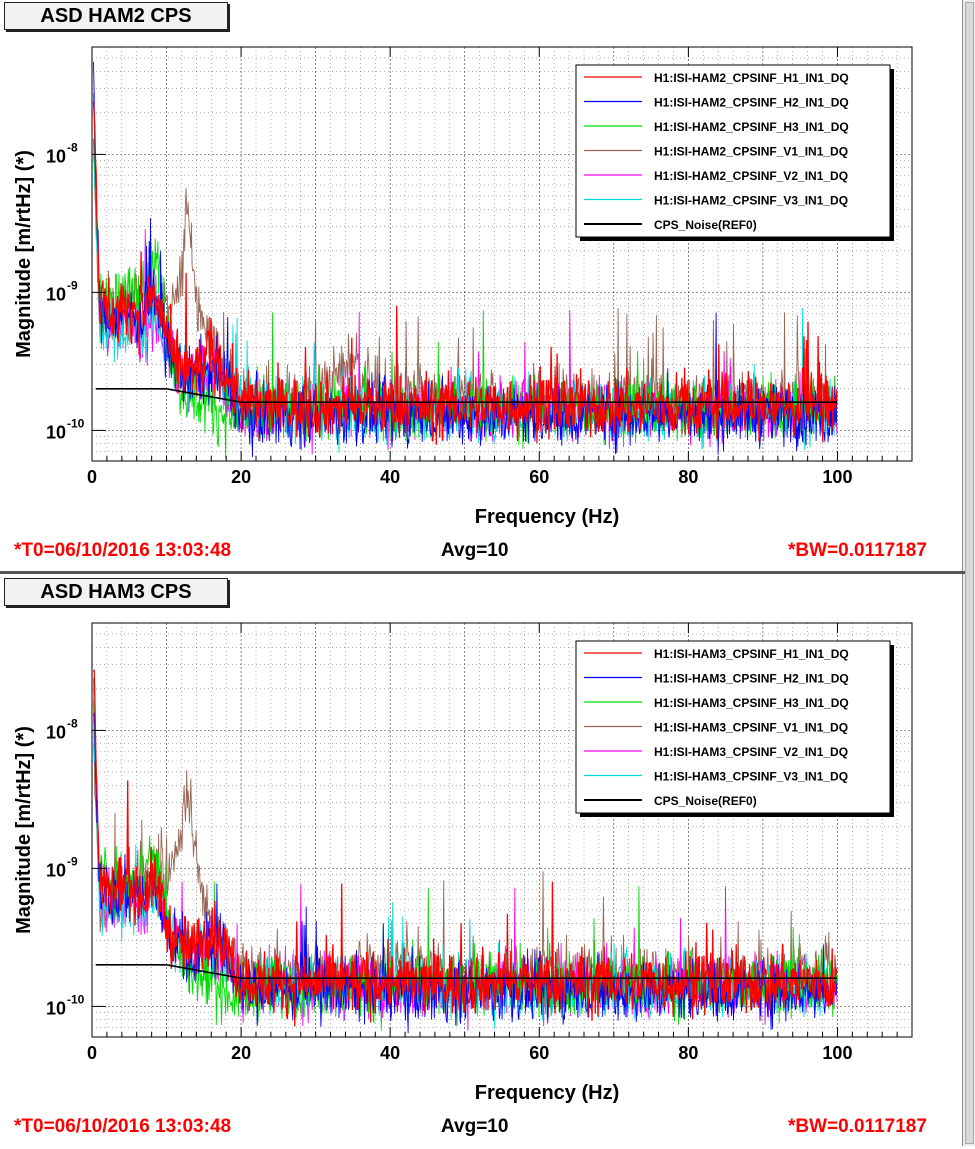 Image resolution: width=975 pixels, height=1149 pixels. What do you see at coordinates (751, 152) in the screenshot?
I see `legend-entry: H1:ISI-HAM2_CPSINF_V1_IN1_DQ` at bounding box center [751, 152].